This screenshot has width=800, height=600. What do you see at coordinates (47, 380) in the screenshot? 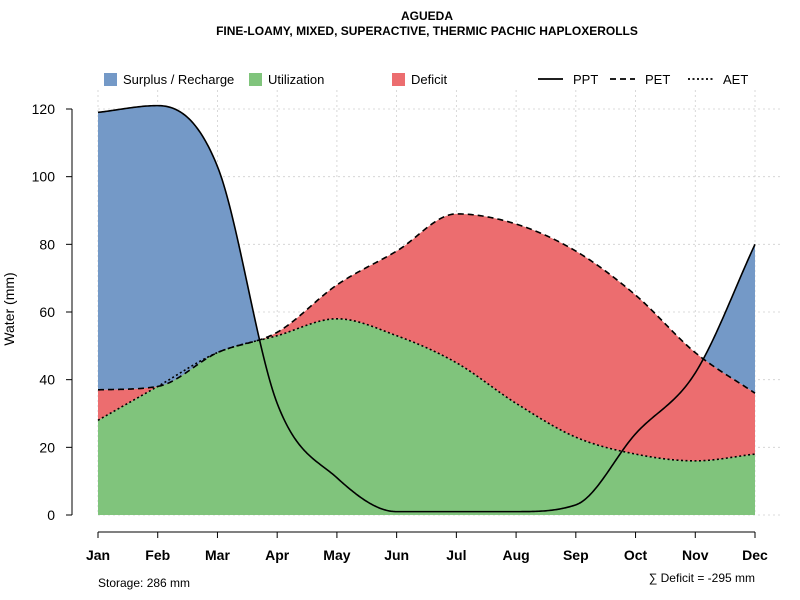
I see `y-tick-label: 40` at bounding box center [47, 380].